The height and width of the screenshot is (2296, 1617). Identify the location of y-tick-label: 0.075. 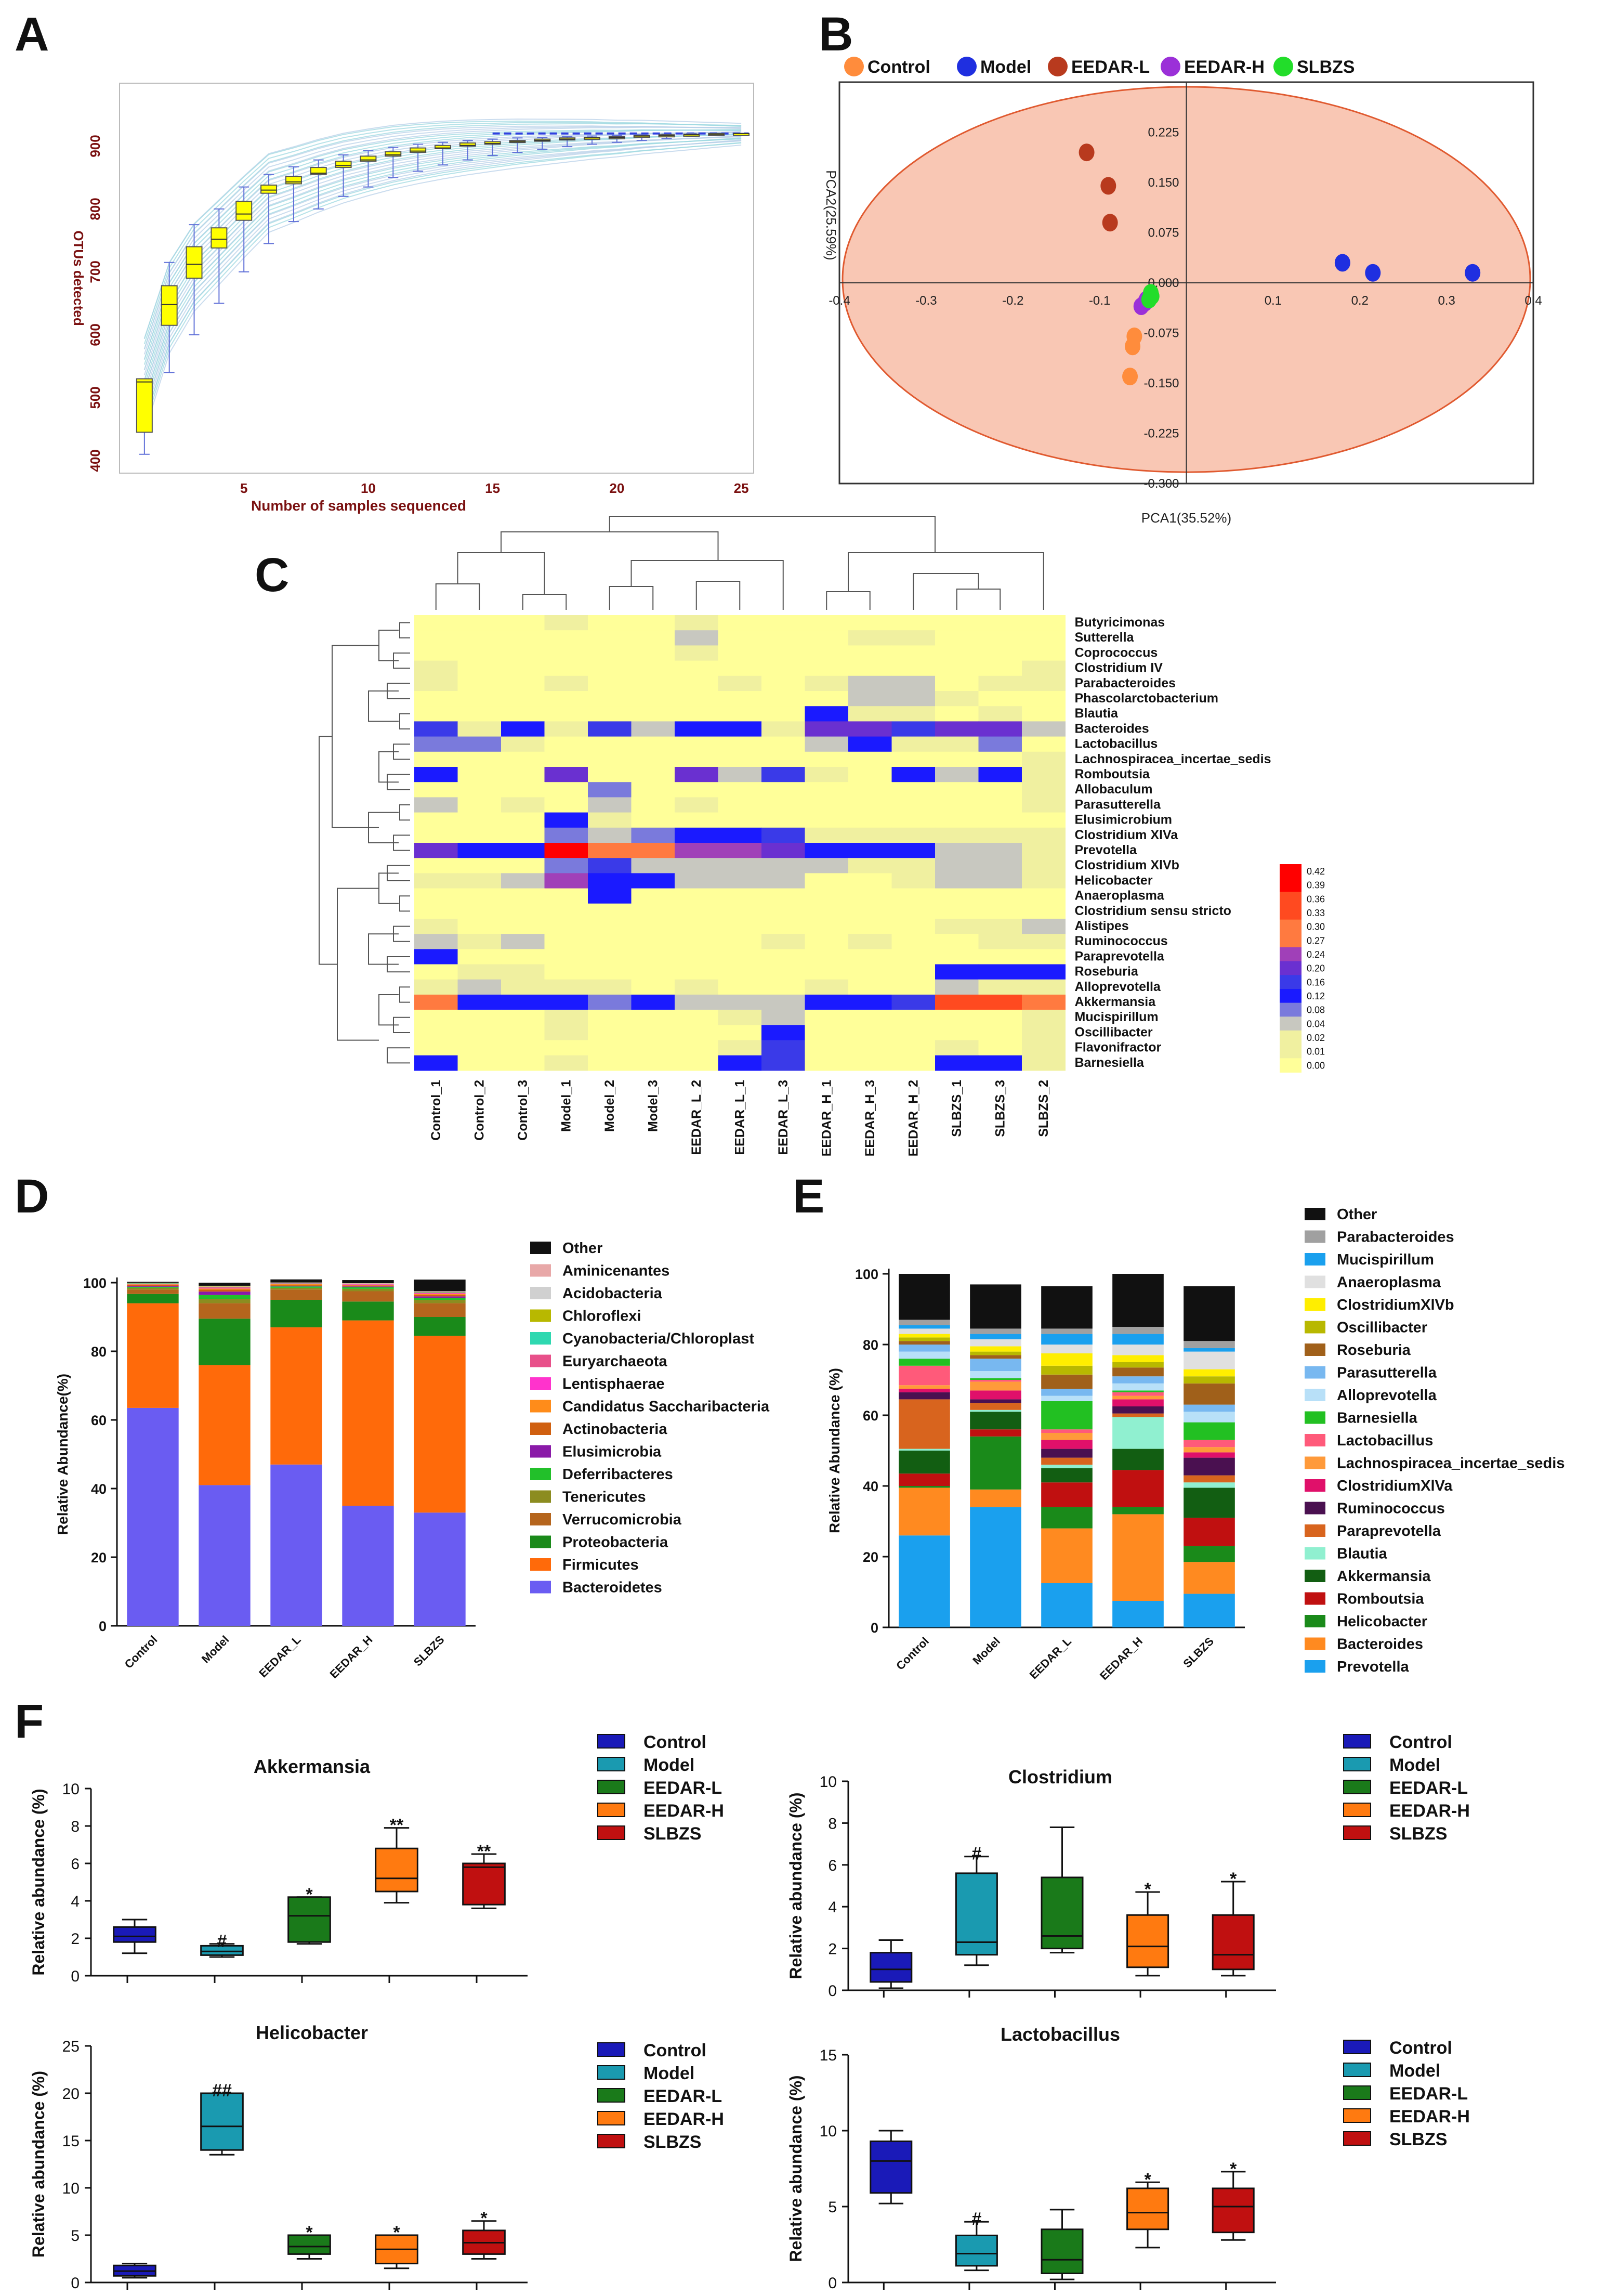
(1163, 233).